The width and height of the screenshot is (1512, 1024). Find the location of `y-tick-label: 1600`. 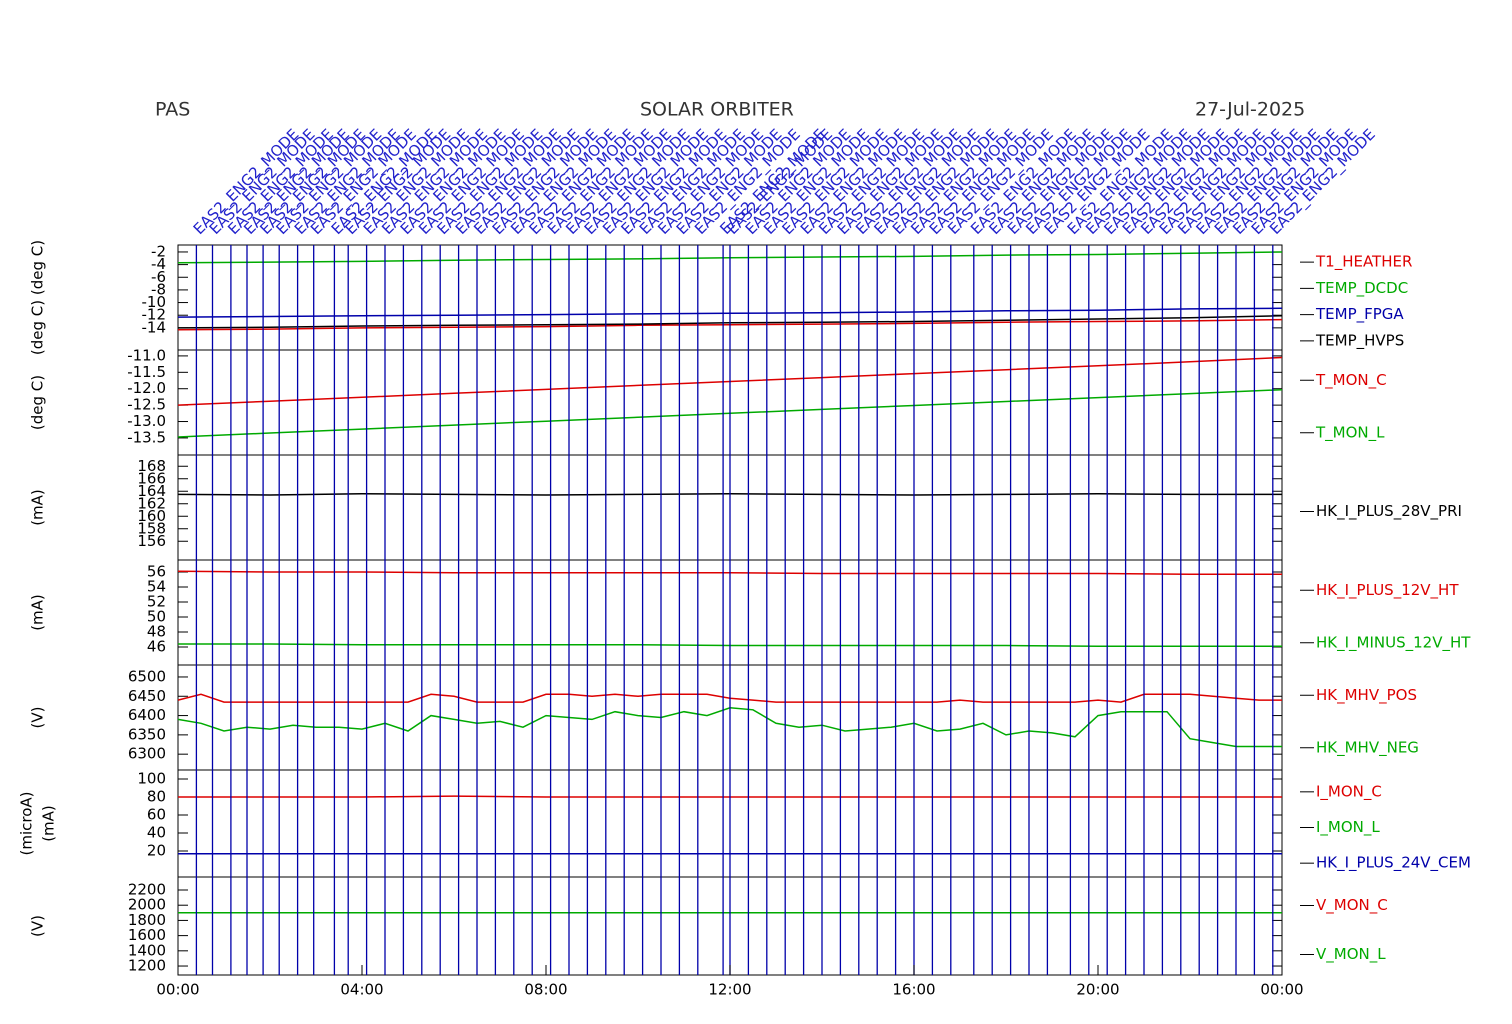

y-tick-label: 1600 is located at coordinates (147, 935).